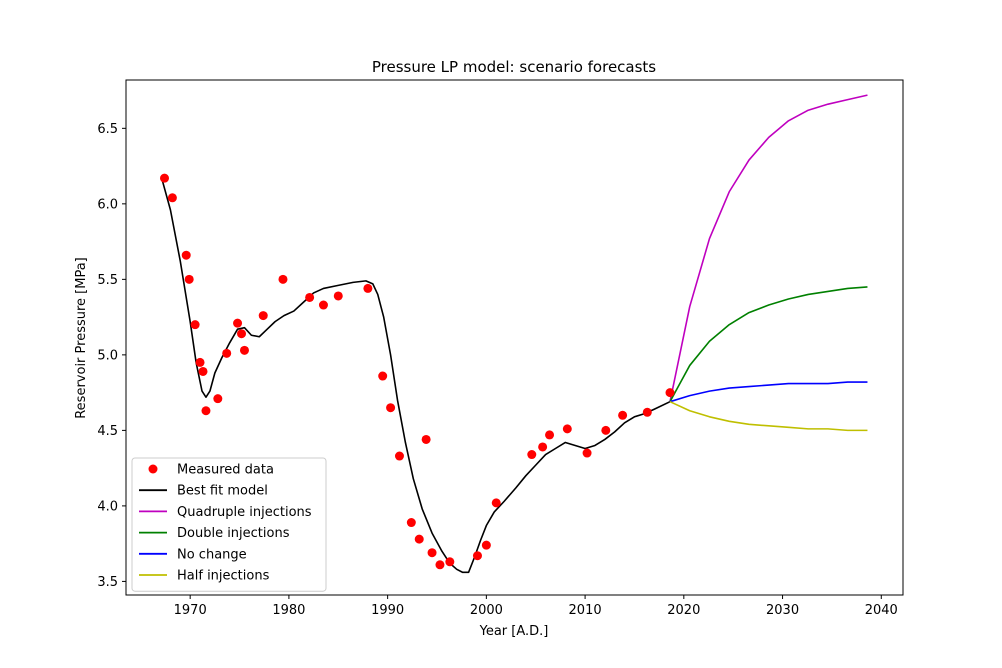  I want to click on x-tick-label: 1970, so click(190, 610).